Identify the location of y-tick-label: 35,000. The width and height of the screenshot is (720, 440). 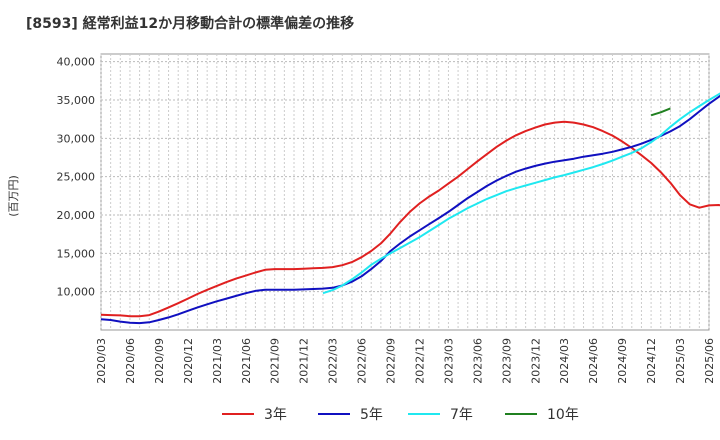
(76, 100).